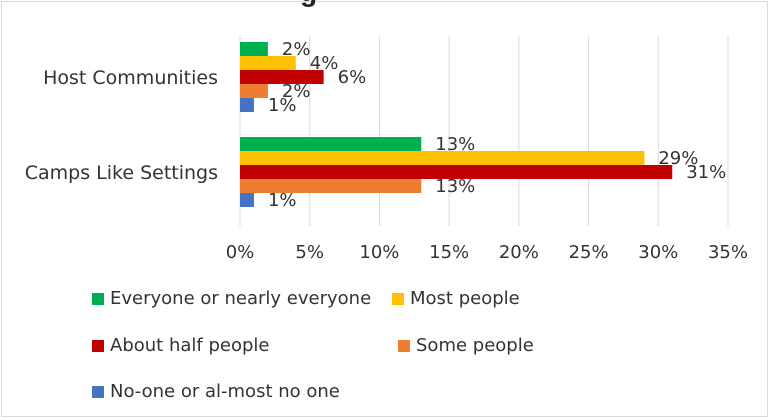 The image size is (771, 420). What do you see at coordinates (658, 252) in the screenshot?
I see `x-tick-label: 30%` at bounding box center [658, 252].